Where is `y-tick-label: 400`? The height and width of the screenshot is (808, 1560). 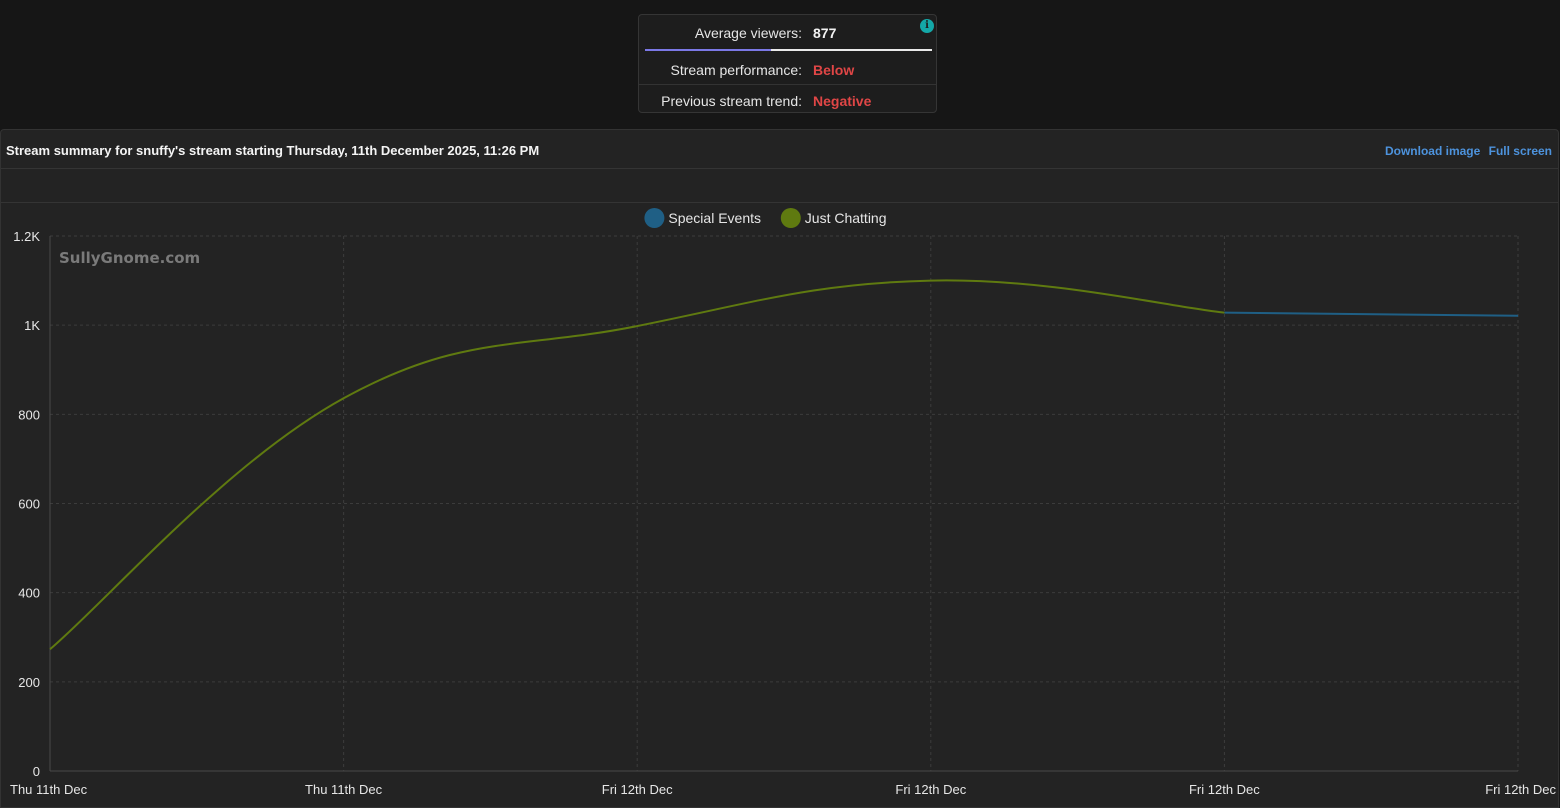 y-tick-label: 400 is located at coordinates (29, 593).